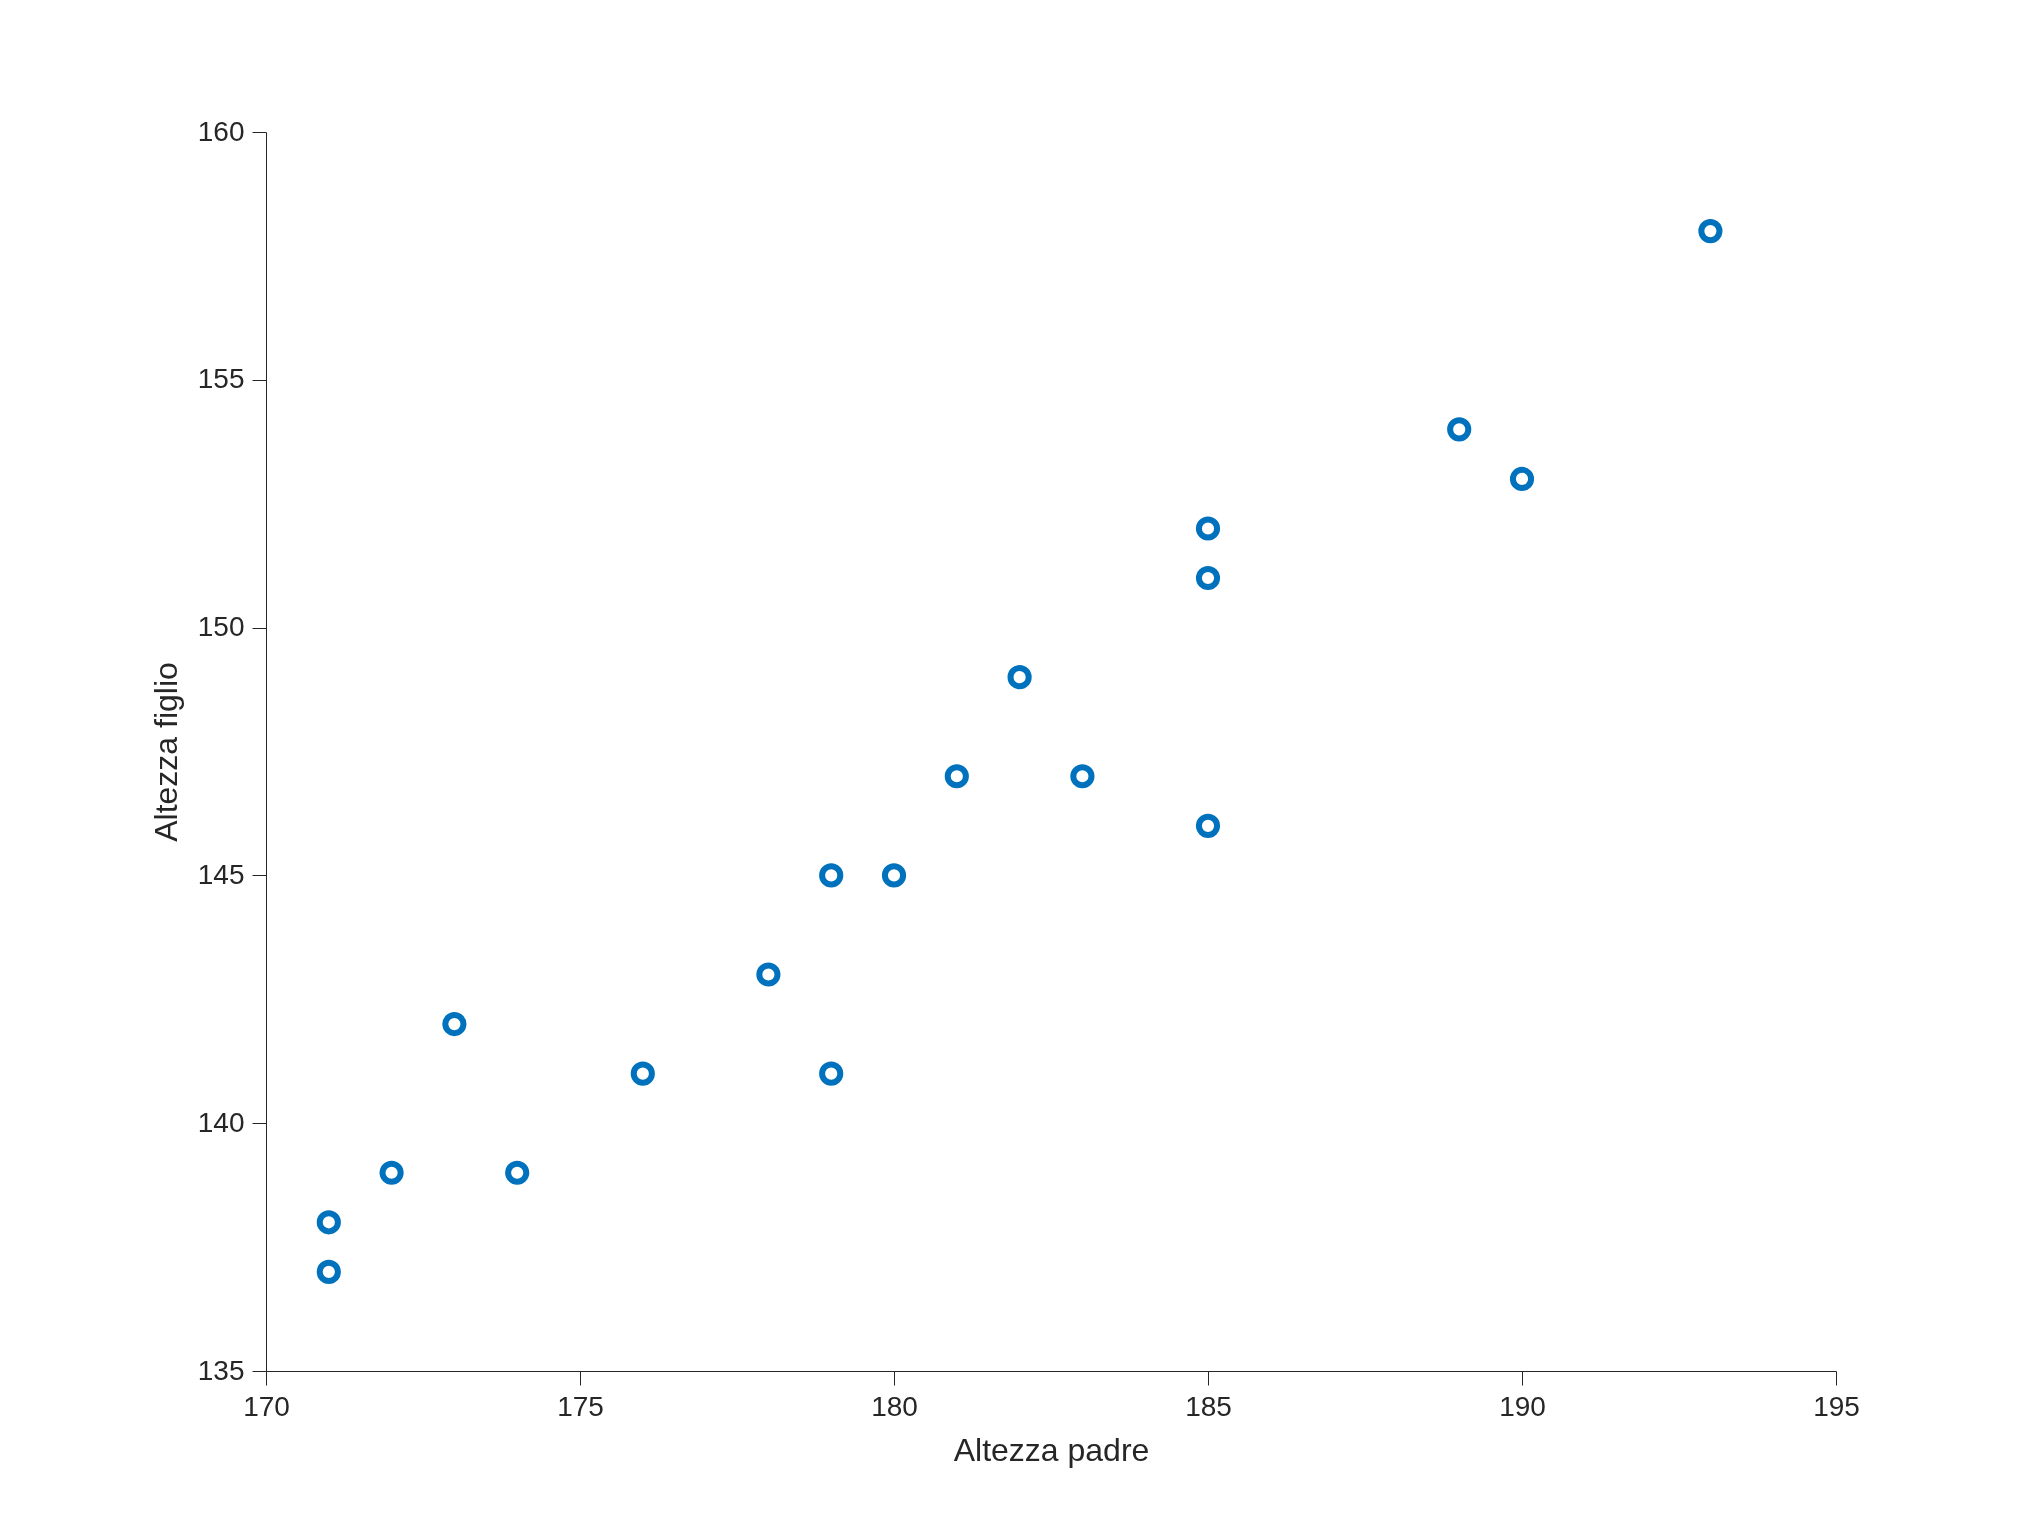 Image resolution: width=2028 pixels, height=1522 pixels. I want to click on x-tick-label: 180, so click(894, 1406).